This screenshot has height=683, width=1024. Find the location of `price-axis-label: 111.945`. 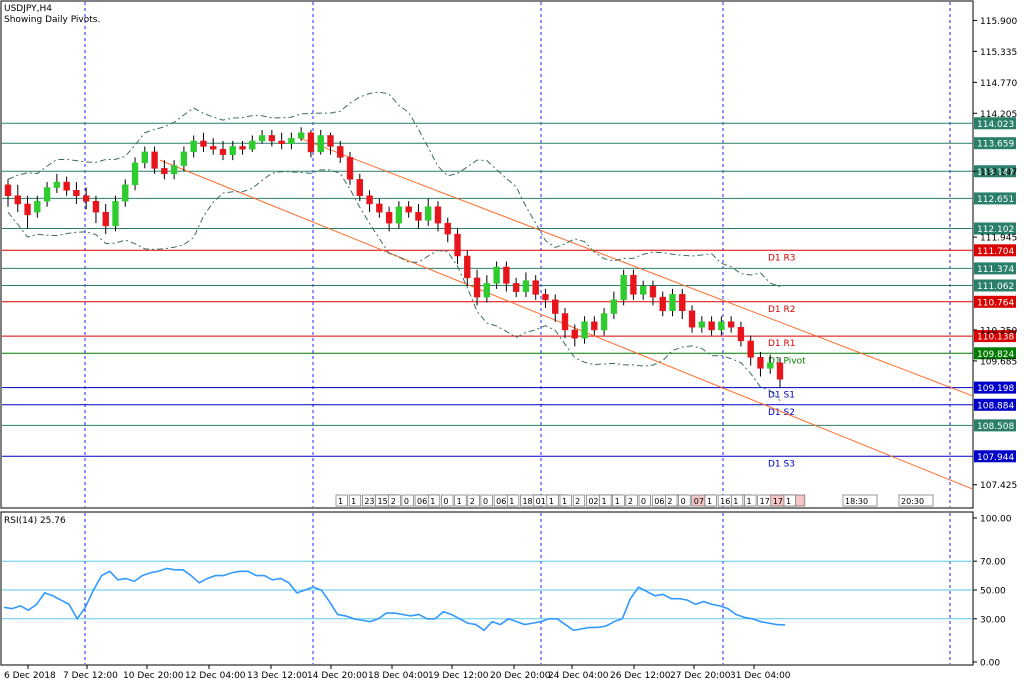

price-axis-label: 111.945 is located at coordinates (998, 239).